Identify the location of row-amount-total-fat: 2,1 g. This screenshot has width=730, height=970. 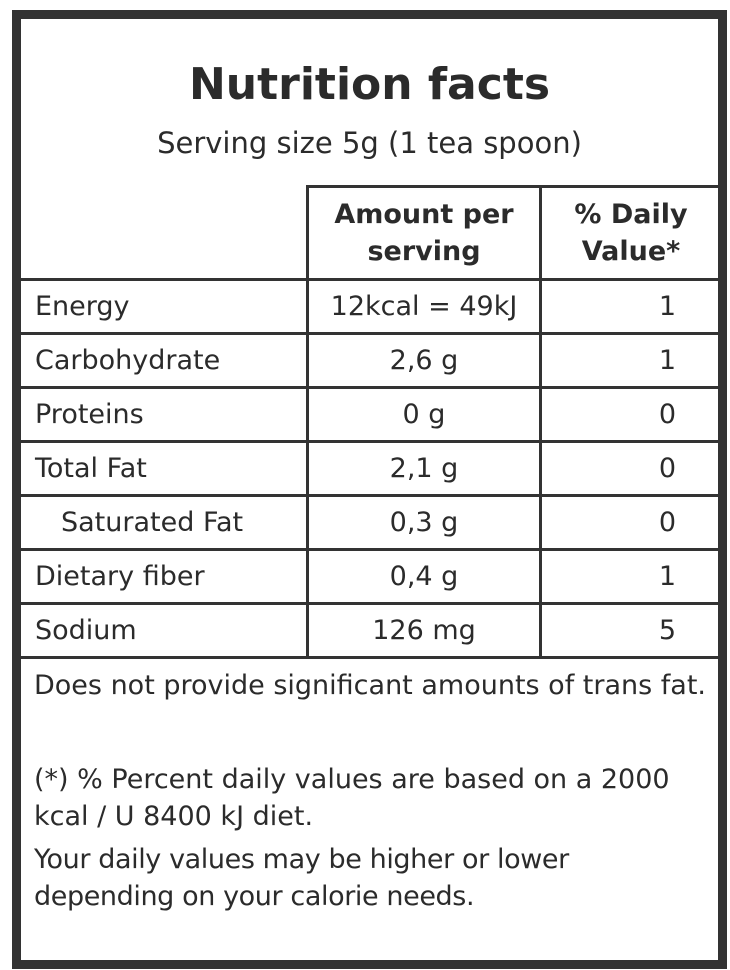
(424, 468).